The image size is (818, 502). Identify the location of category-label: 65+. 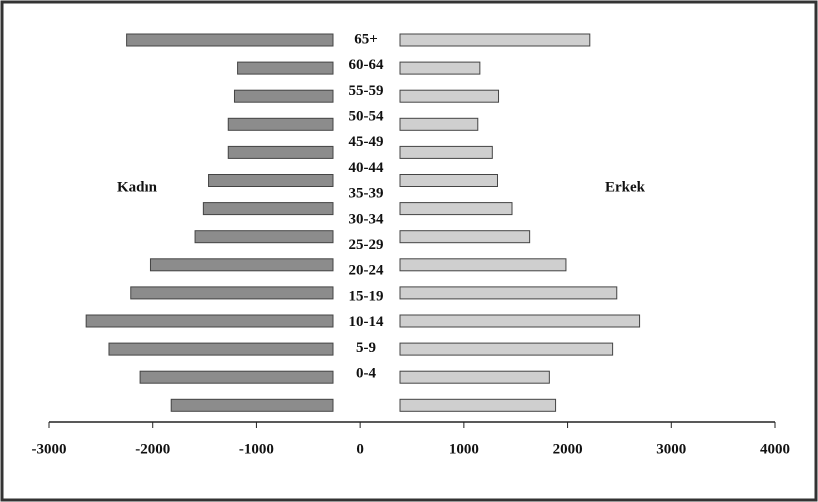
(366, 39).